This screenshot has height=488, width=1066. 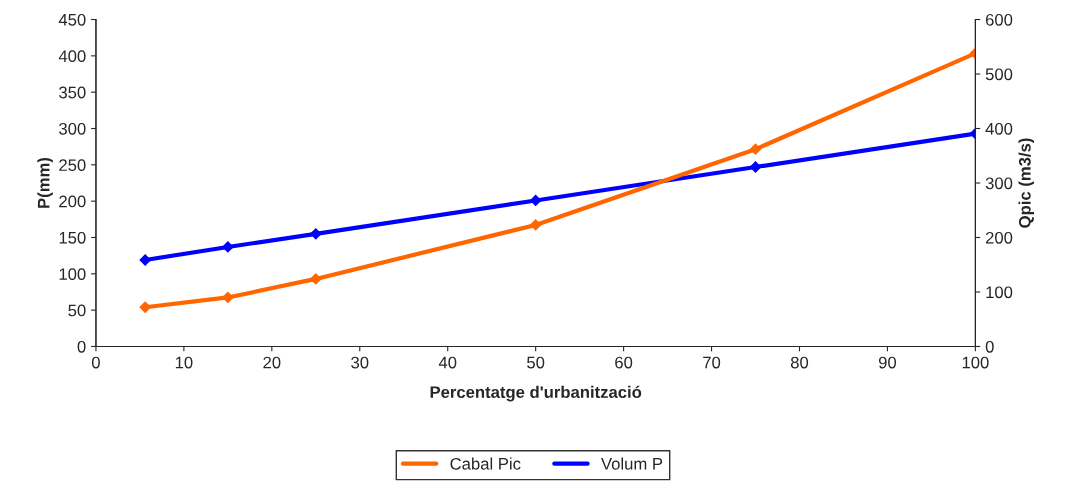 What do you see at coordinates (72, 201) in the screenshot?
I see `y-tick-label: 200` at bounding box center [72, 201].